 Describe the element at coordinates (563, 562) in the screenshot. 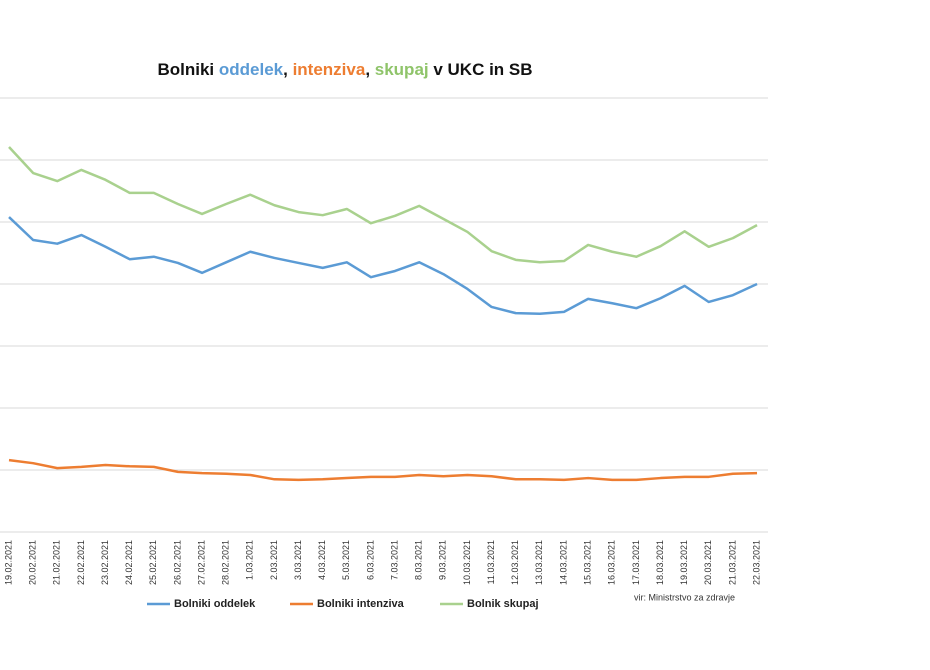

I see `x-tick-label: 14.03.2021` at that location.